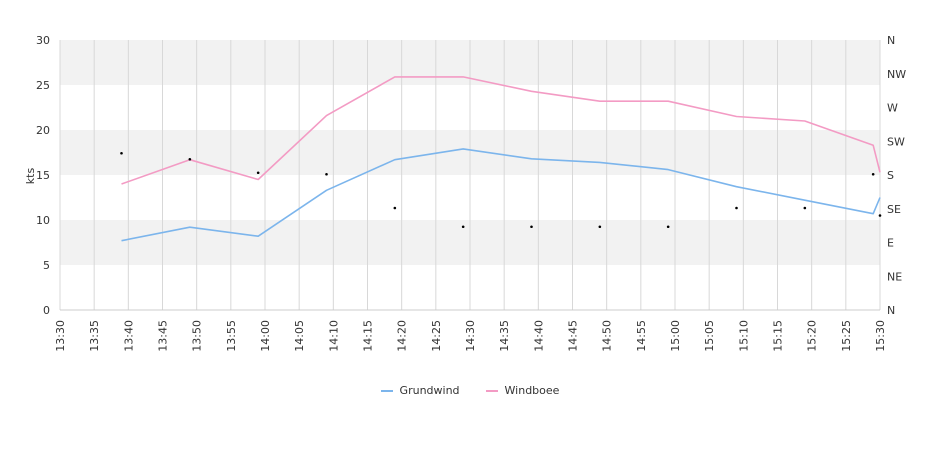  What do you see at coordinates (402, 336) in the screenshot?
I see `x-tick-label: 14:20` at bounding box center [402, 336].